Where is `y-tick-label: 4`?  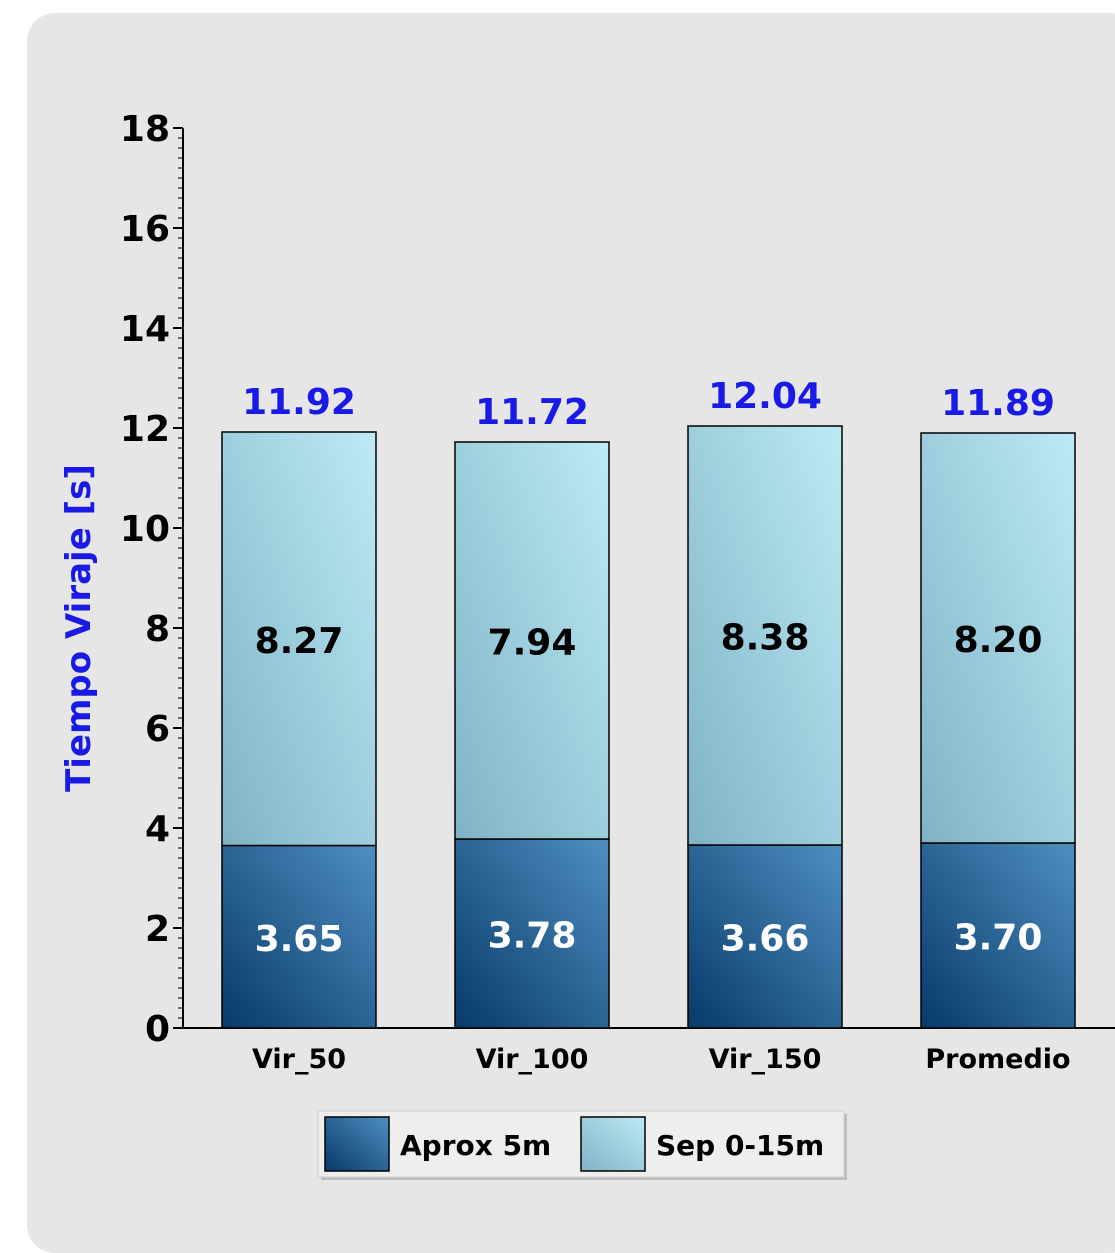 y-tick-label: 4 is located at coordinates (157, 829).